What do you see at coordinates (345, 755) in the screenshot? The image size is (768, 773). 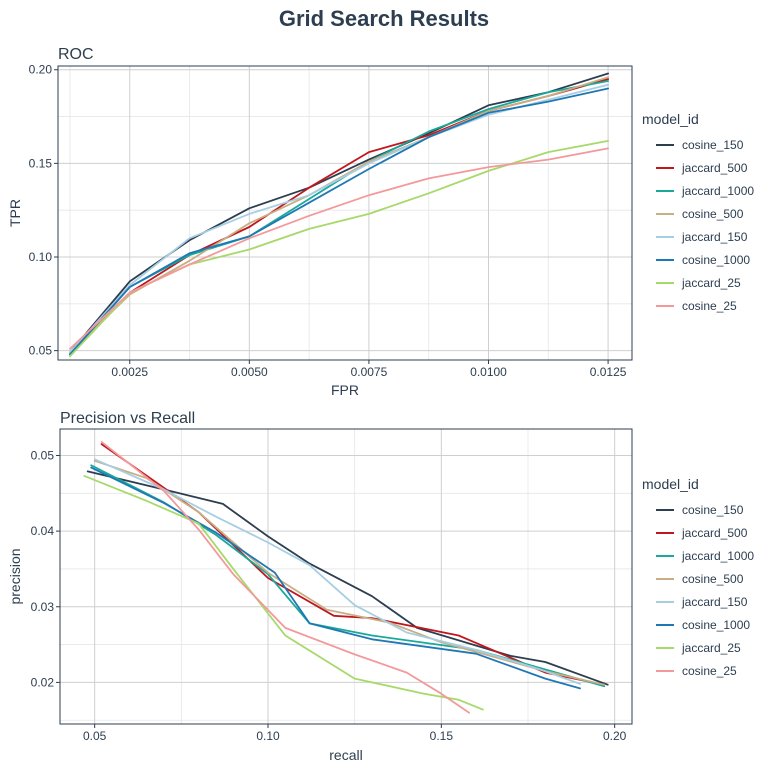 I see `x-axis-label: recall` at bounding box center [345, 755].